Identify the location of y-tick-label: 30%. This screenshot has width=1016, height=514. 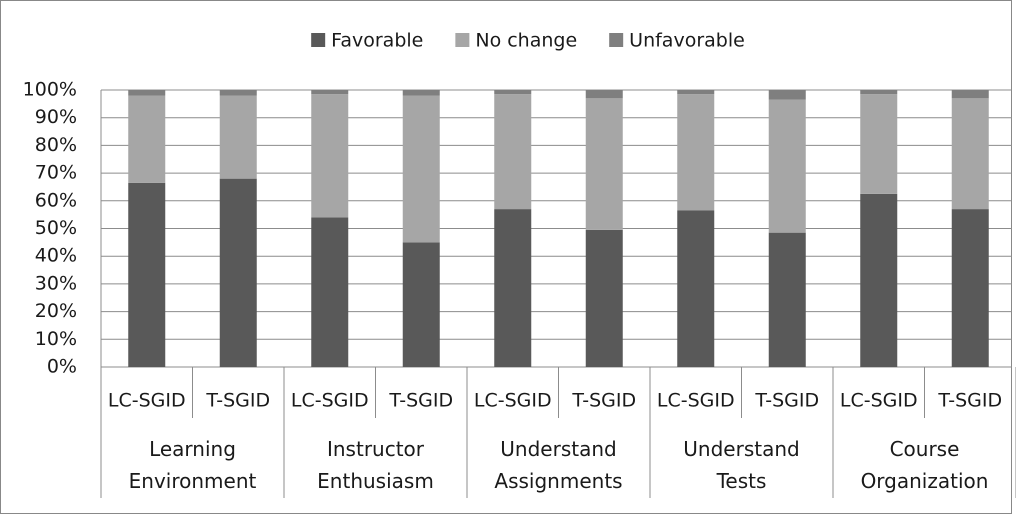
(56, 283).